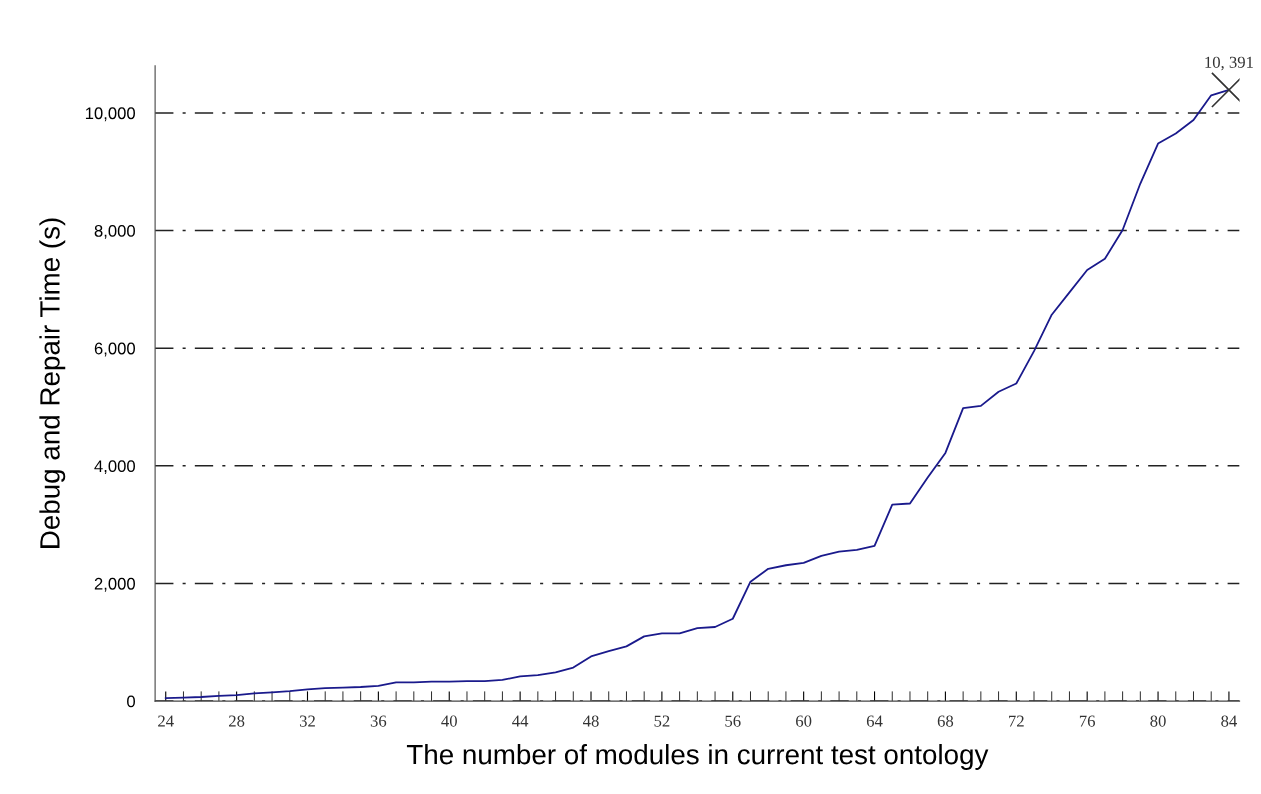 The height and width of the screenshot is (794, 1261). What do you see at coordinates (1229, 63) in the screenshot?
I see `annotation: 10, 391` at bounding box center [1229, 63].